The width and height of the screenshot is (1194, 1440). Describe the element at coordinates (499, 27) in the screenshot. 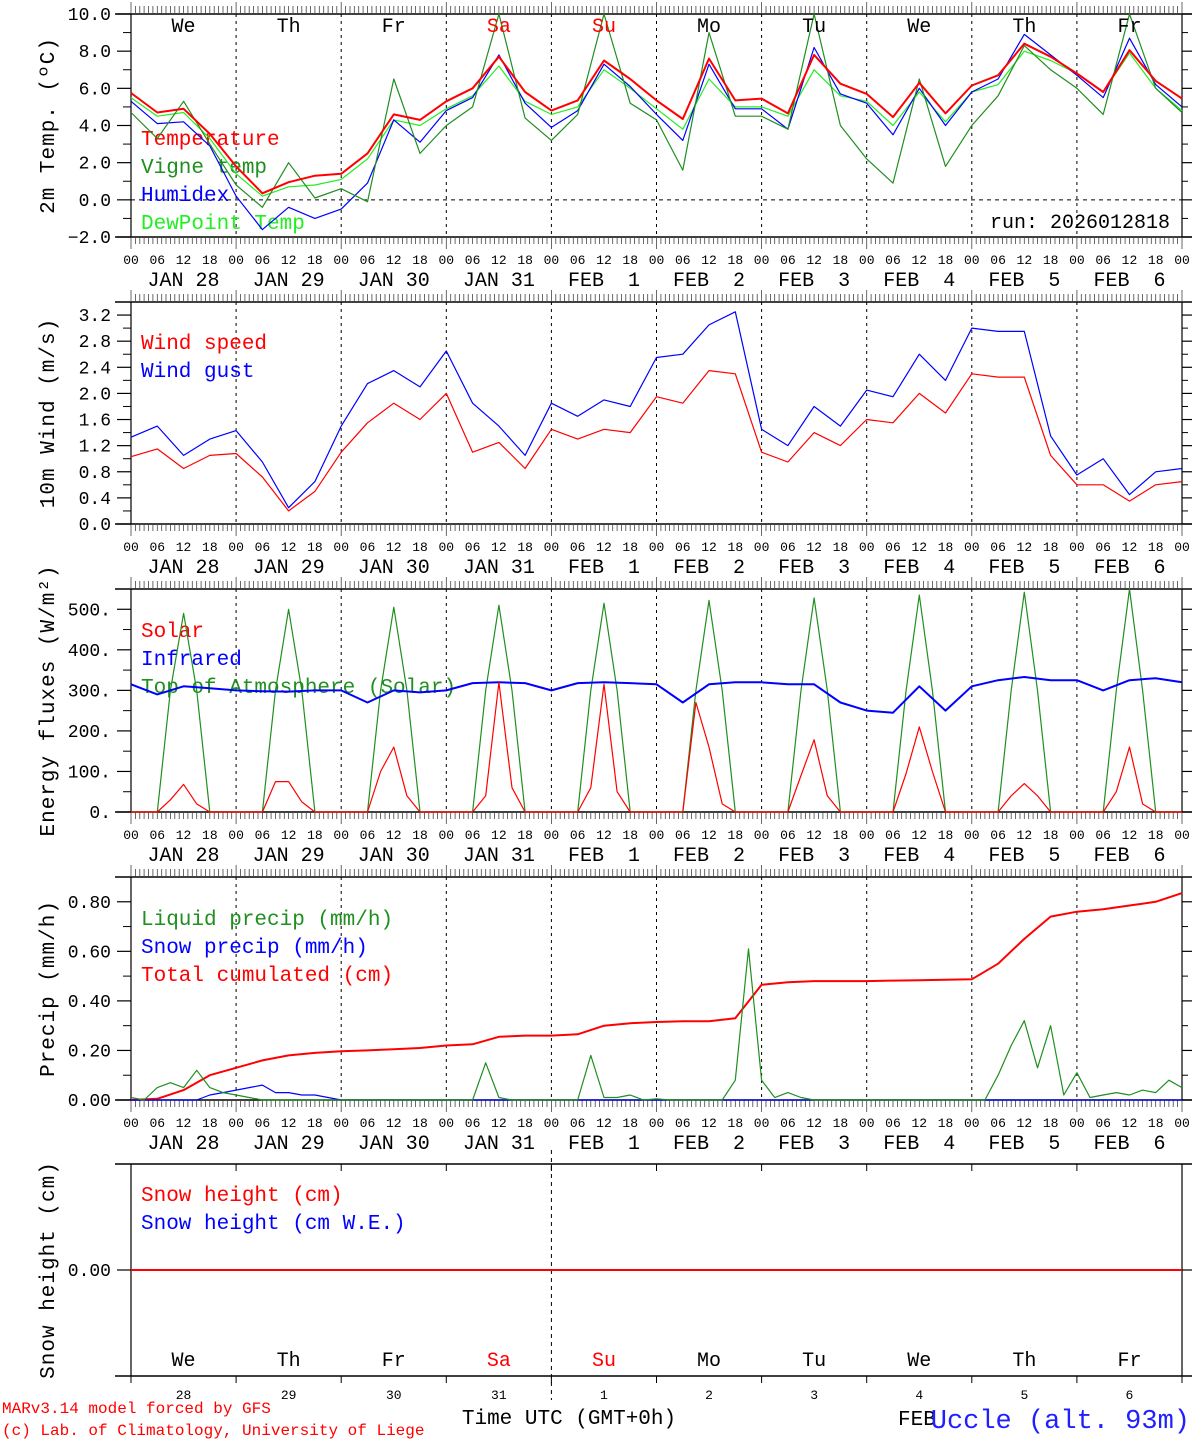

I see `weekday-label: Sa` at that location.